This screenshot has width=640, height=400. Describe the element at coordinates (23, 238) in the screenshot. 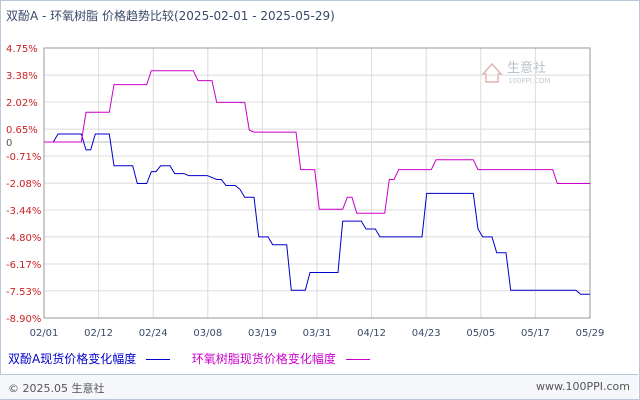

I see `y-tick-label: -4.80%` at that location.